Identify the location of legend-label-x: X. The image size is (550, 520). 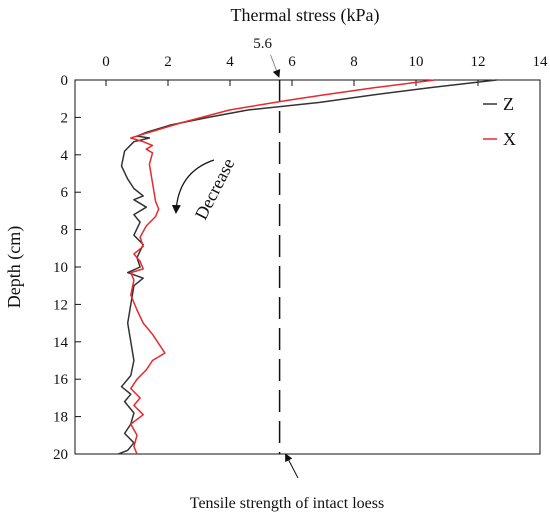
(509, 139).